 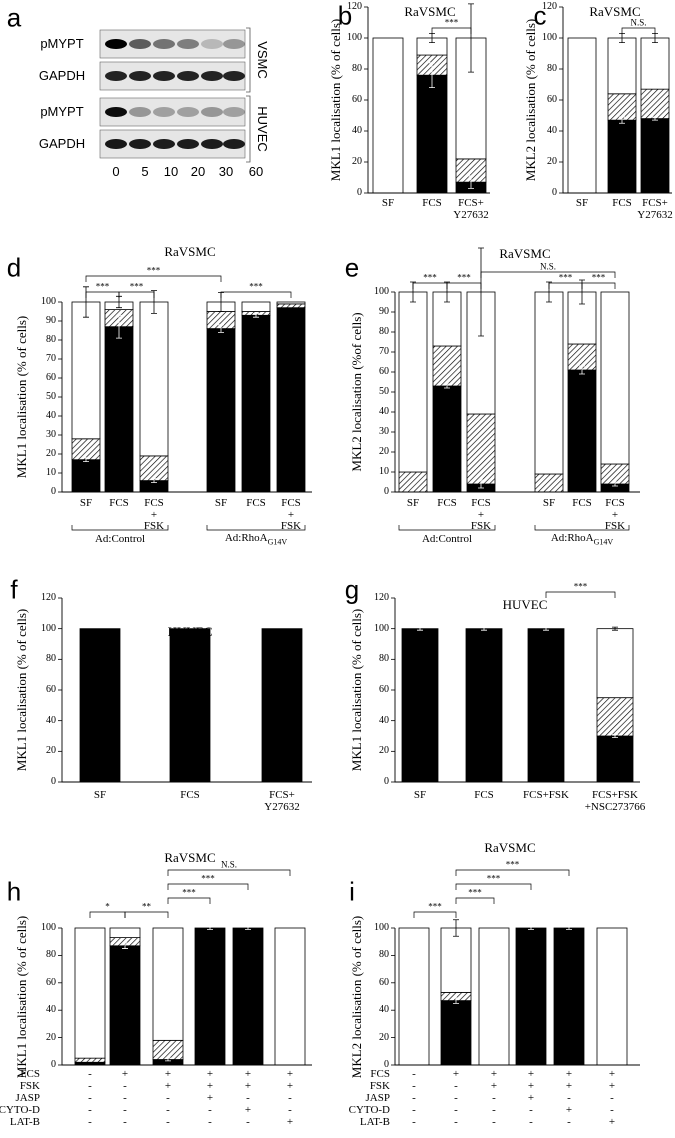 I want to click on panel-letter: h, so click(x=14, y=891).